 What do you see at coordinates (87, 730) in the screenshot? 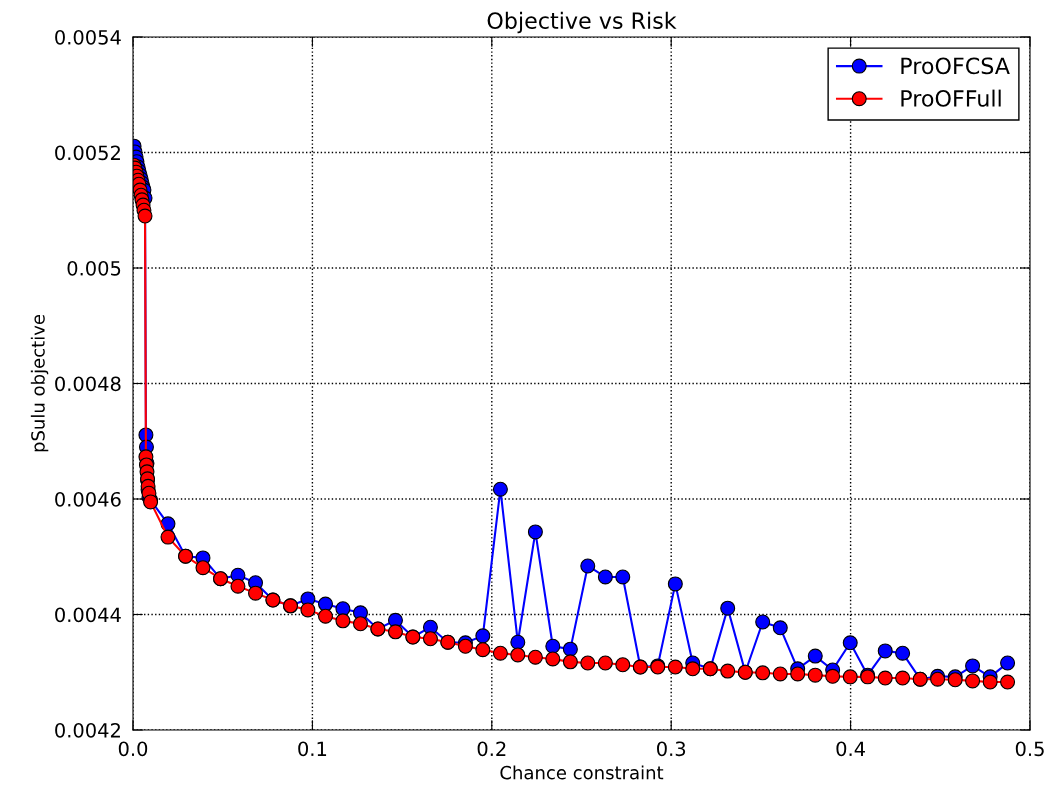
I see `y-tick-label: 0.0042` at bounding box center [87, 730].